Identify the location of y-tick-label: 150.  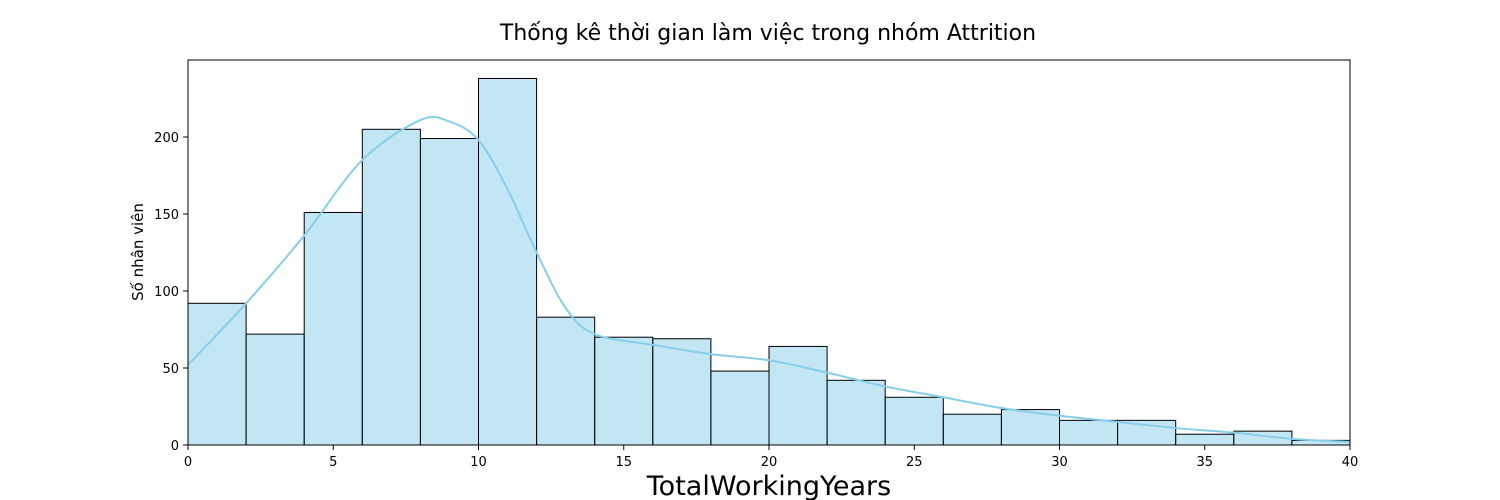
(166, 215).